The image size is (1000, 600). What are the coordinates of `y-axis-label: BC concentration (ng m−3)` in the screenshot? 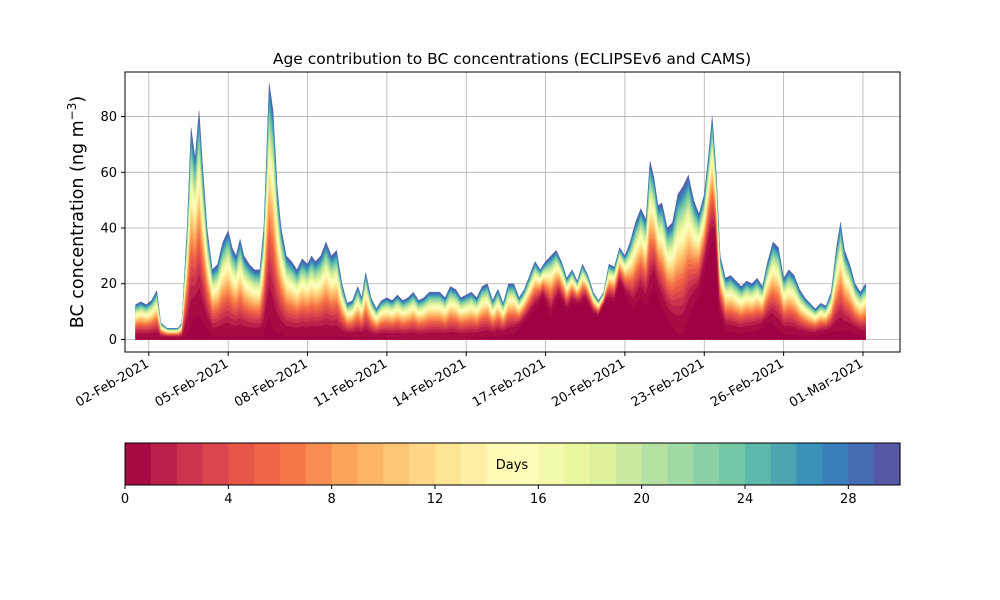 It's located at (76, 212).